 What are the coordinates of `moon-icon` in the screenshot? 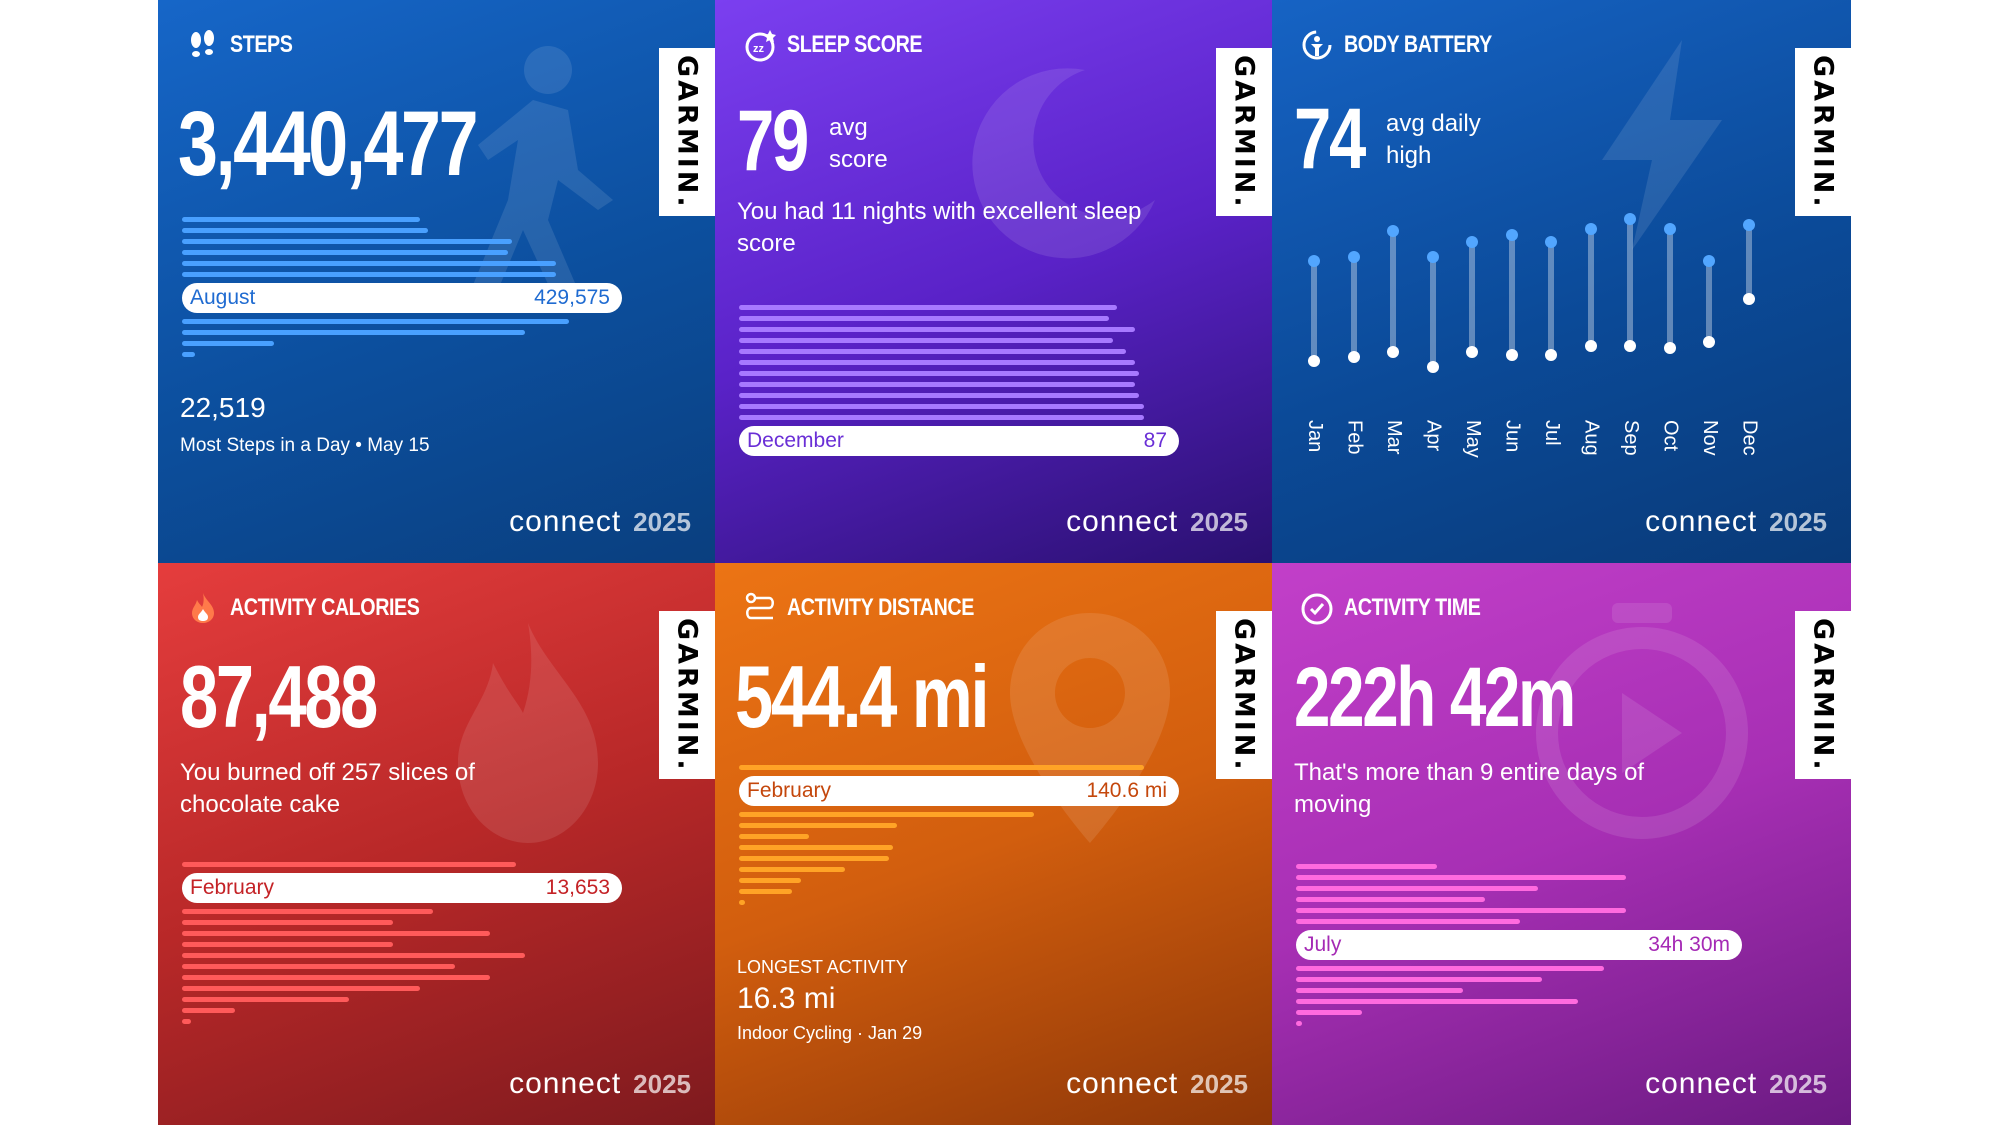 It's located at (1063, 163).